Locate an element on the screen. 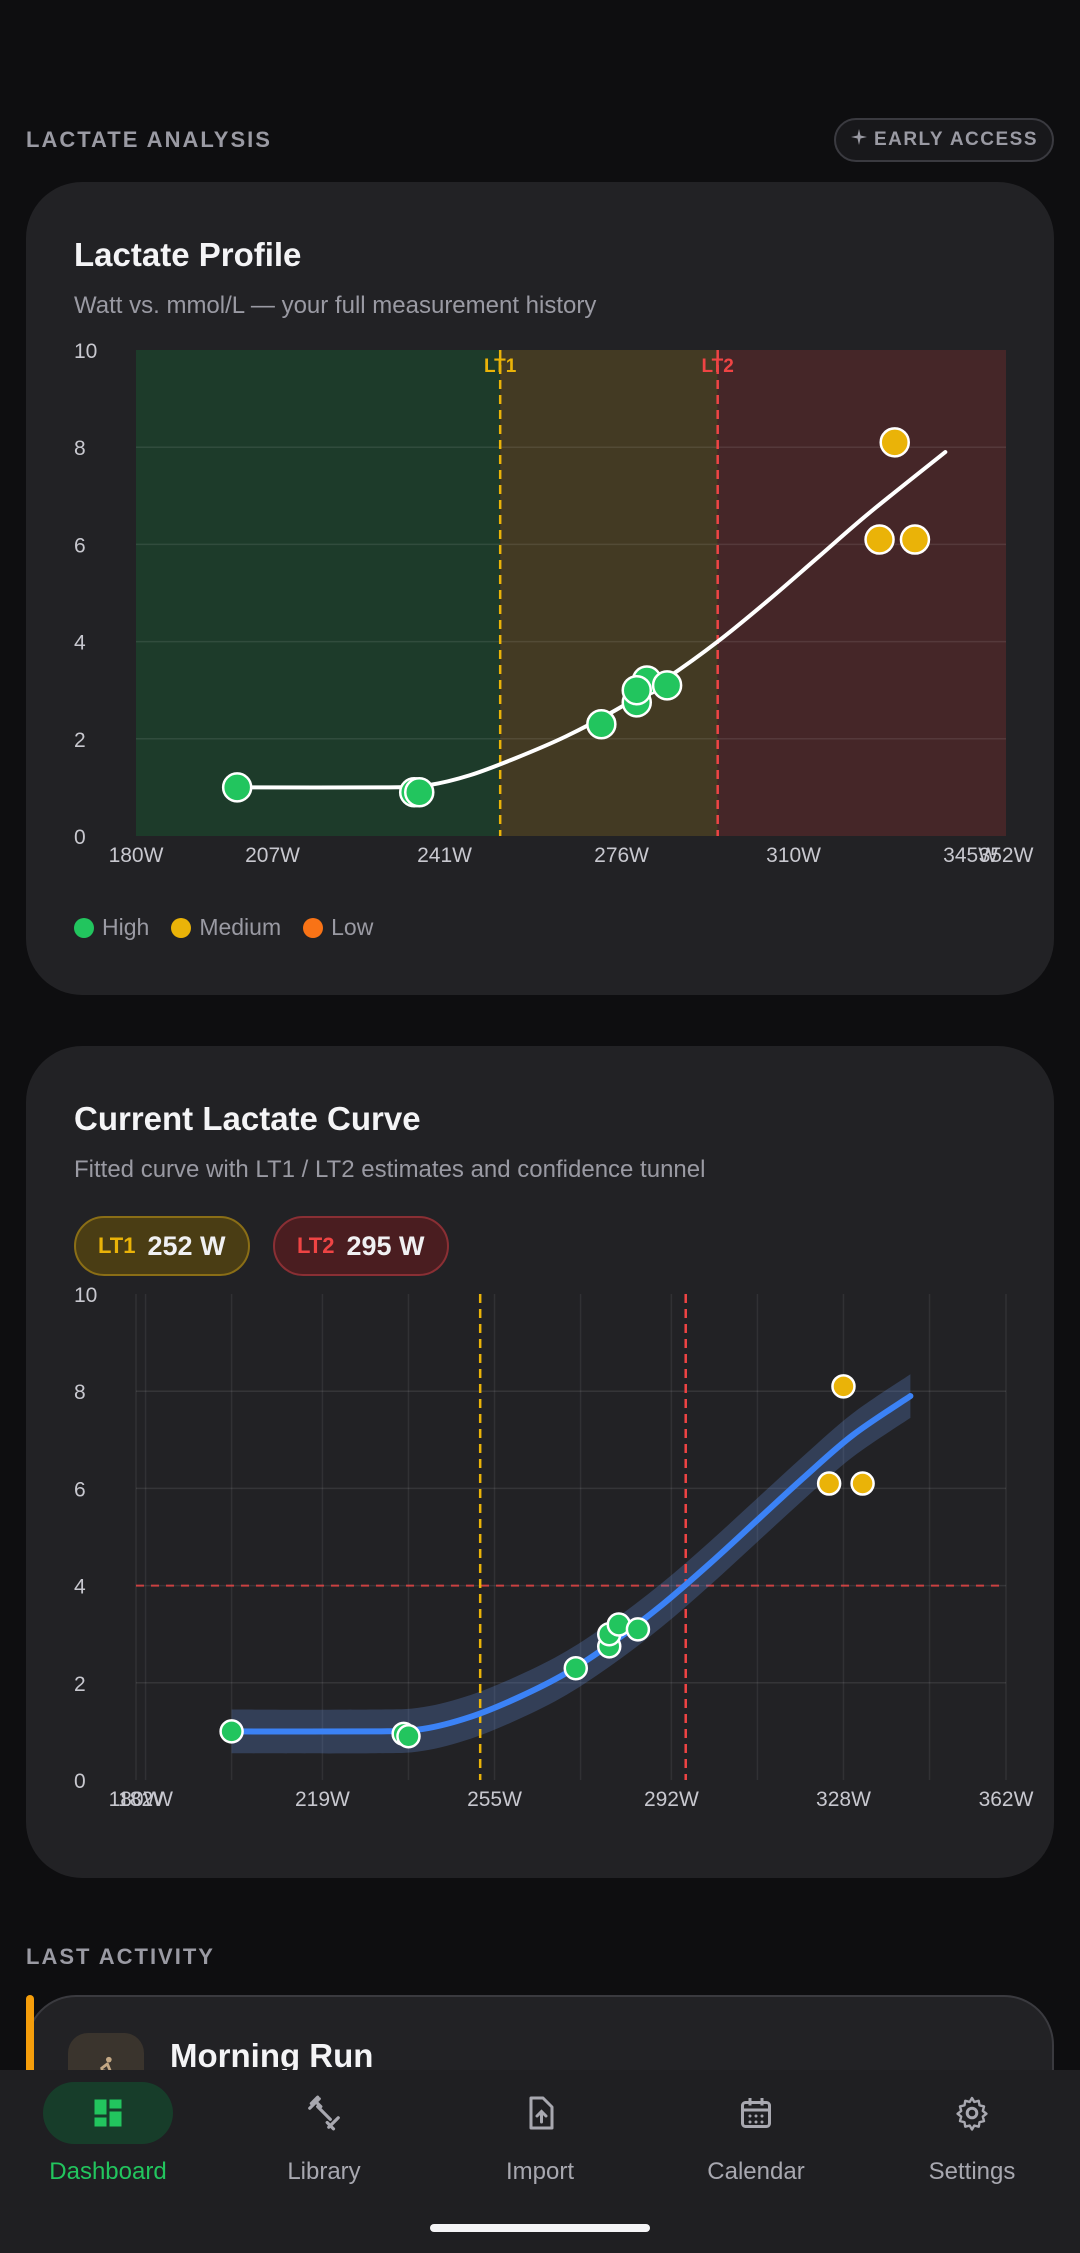 The height and width of the screenshot is (2253, 1080). nav-item-dashboard: Dashboard is located at coordinates (108, 2167).